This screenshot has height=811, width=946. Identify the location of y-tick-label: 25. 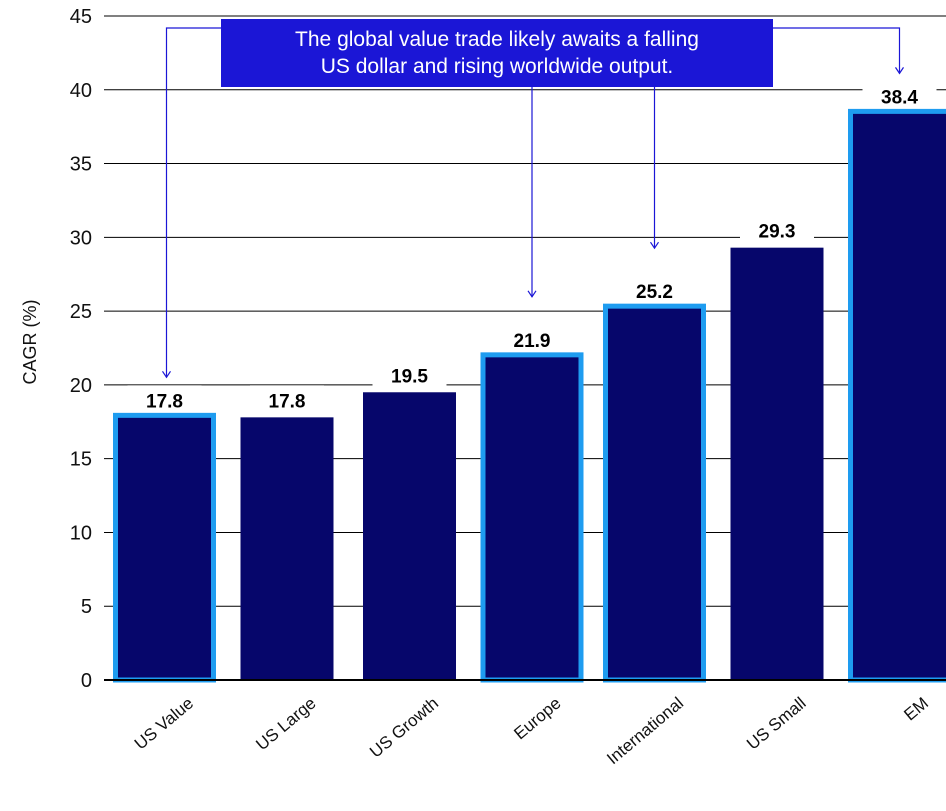
(81, 312).